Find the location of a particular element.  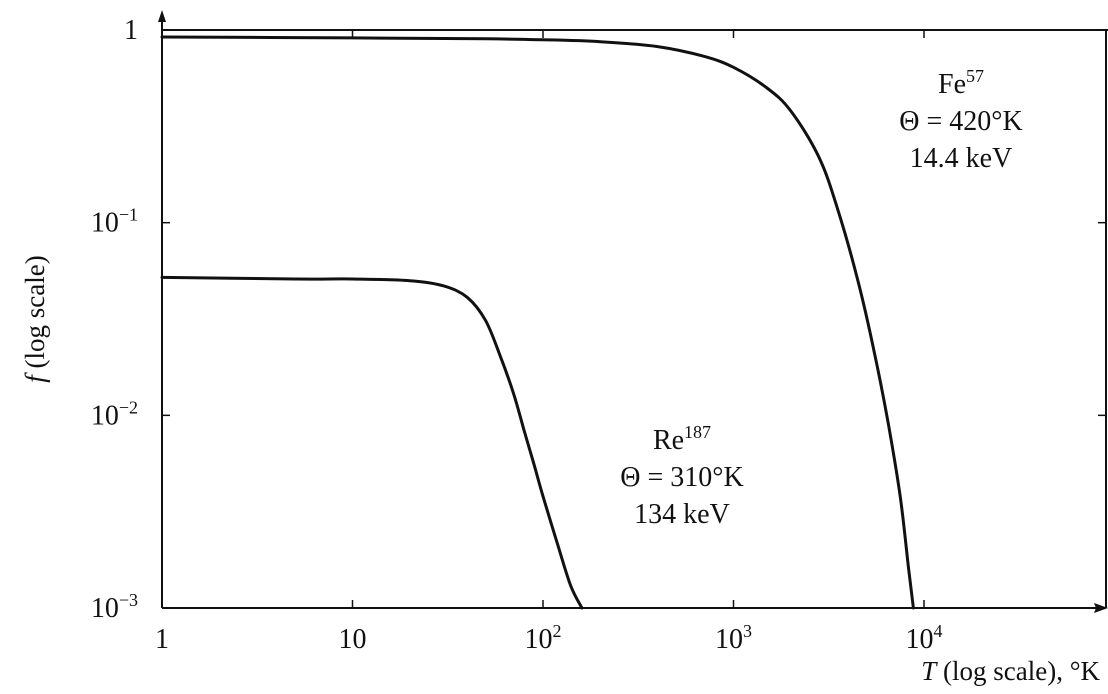

x-tick-label-exponent: 2 is located at coordinates (557, 631).